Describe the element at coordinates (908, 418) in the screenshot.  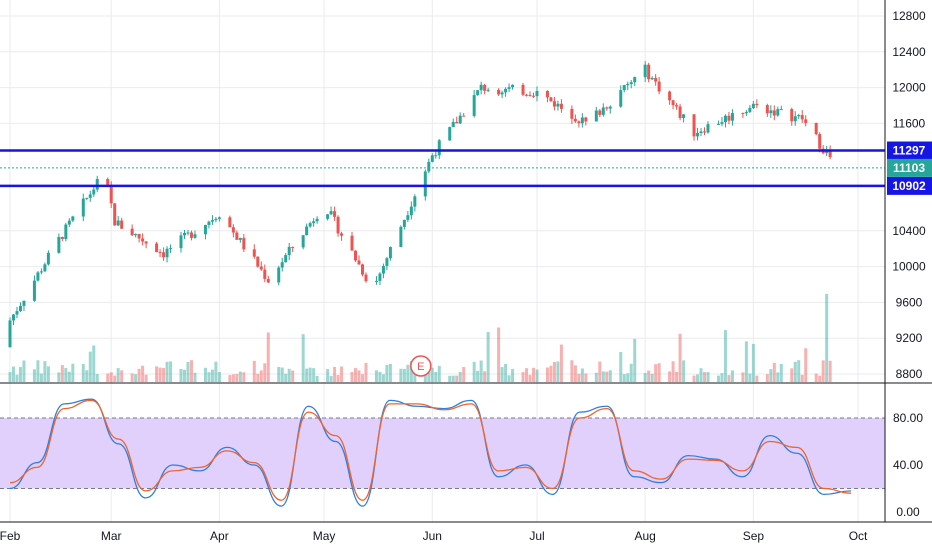
I see `stoch-tick-label: 80.00` at that location.